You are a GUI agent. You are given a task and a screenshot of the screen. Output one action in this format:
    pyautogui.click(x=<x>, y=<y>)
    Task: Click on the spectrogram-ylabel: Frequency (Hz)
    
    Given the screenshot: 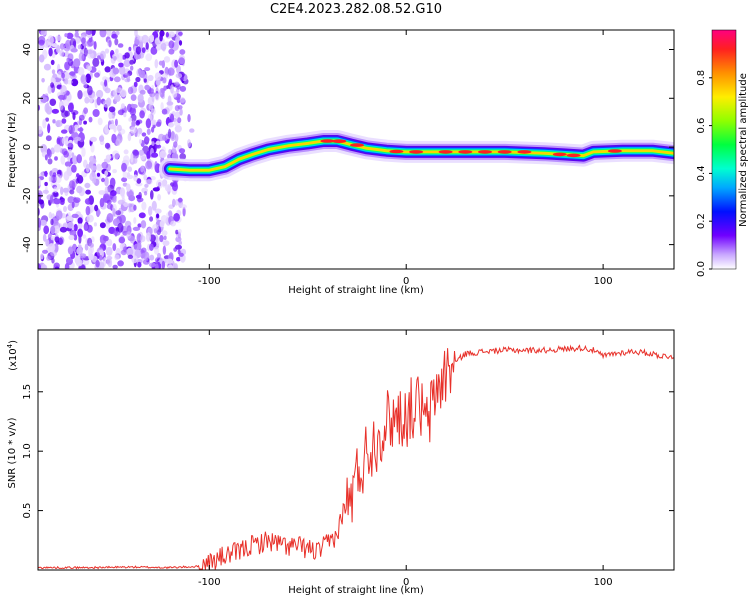 What is the action you would take?
    pyautogui.click(x=12, y=150)
    